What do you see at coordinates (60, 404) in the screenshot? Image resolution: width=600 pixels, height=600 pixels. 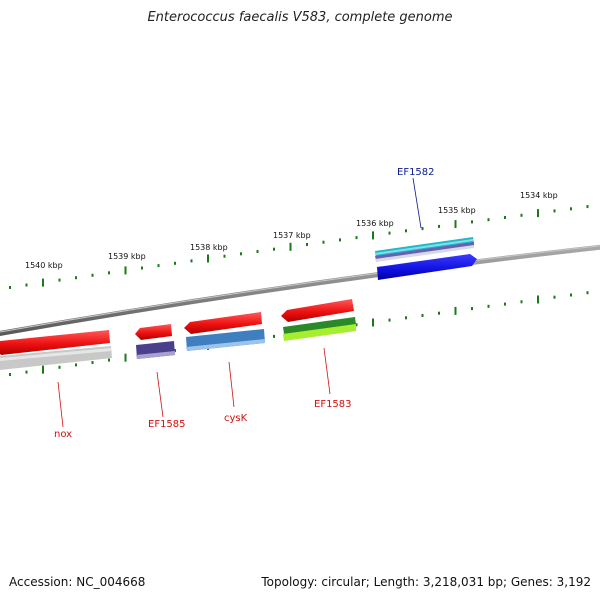 I see `pointer-nox` at bounding box center [60, 404].